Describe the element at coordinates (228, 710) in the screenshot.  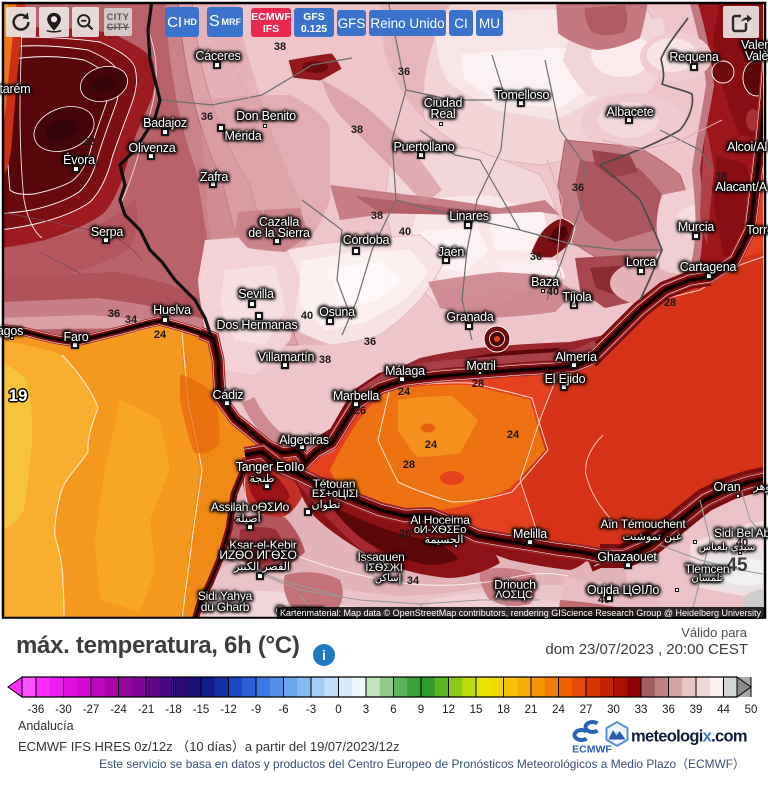
I see `svg-text: -12` at that location.